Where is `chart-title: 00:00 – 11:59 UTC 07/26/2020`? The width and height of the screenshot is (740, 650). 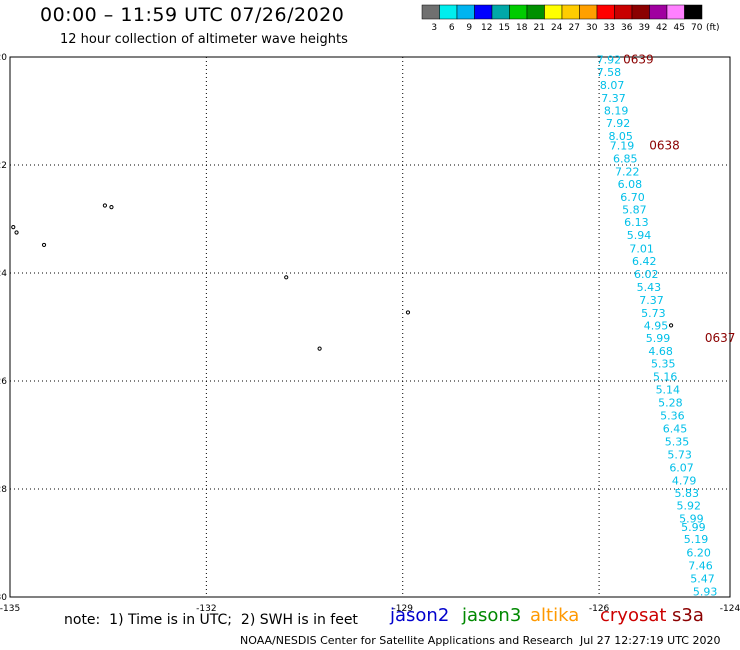
chart-title: 00:00 – 11:59 UTC 07/26/2020 is located at coordinates (192, 15).